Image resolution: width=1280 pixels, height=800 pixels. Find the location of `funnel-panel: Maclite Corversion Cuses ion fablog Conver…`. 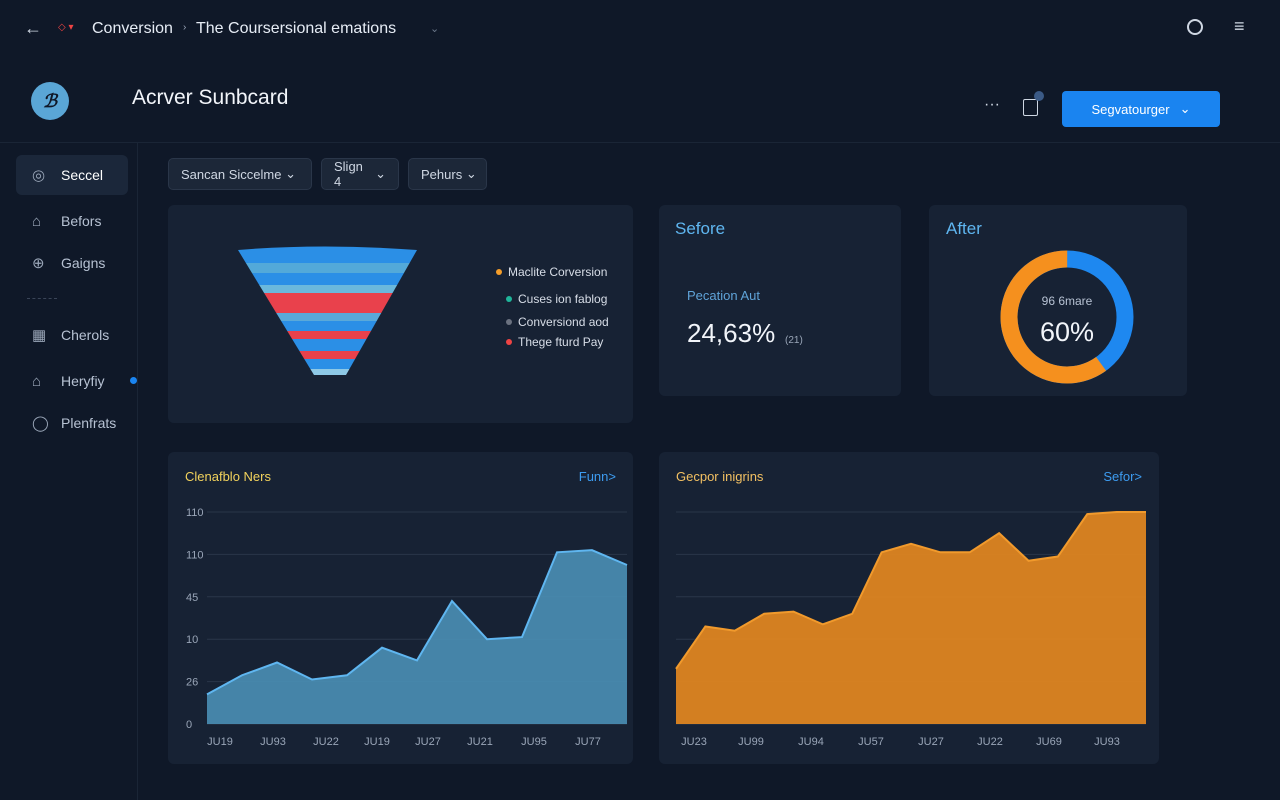

funnel-panel: Maclite Corversion Cuses ion fablog Conver… is located at coordinates (400, 314).